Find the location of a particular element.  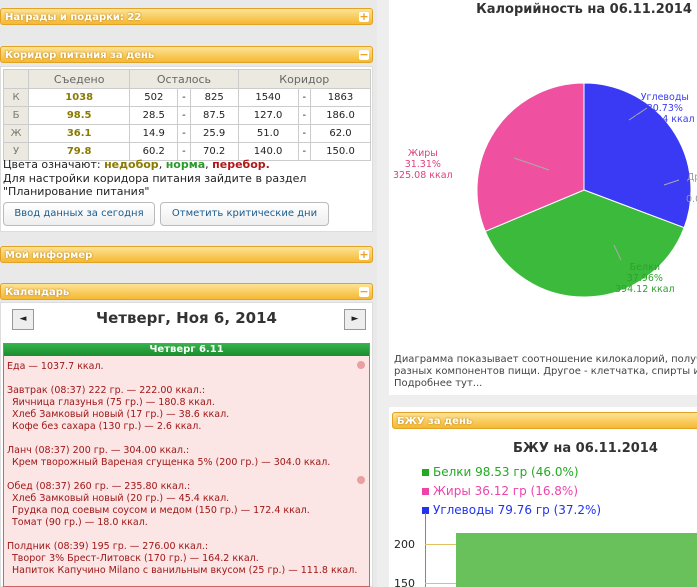

pie-slice-proteins is located at coordinates (584, 243).